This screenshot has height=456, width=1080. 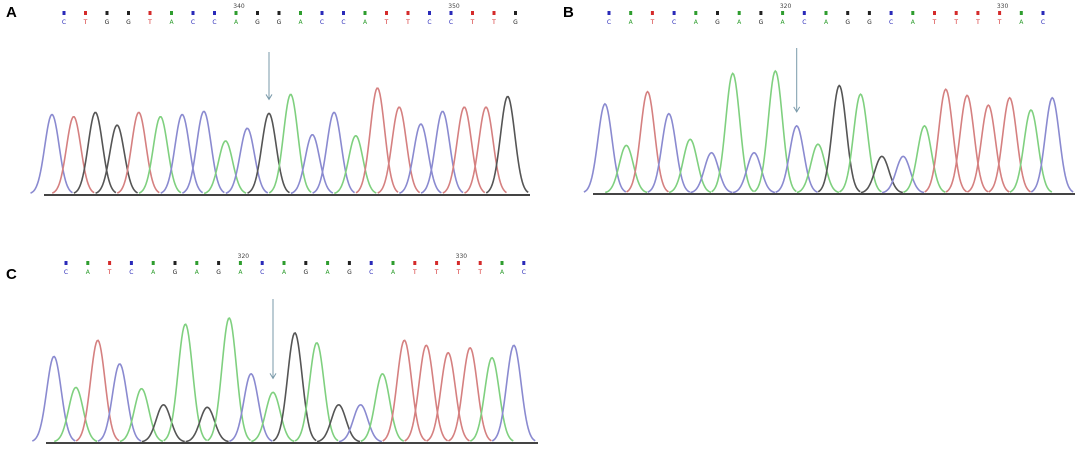 What do you see at coordinates (786, 6) in the screenshot?
I see `position-label: 320` at bounding box center [786, 6].